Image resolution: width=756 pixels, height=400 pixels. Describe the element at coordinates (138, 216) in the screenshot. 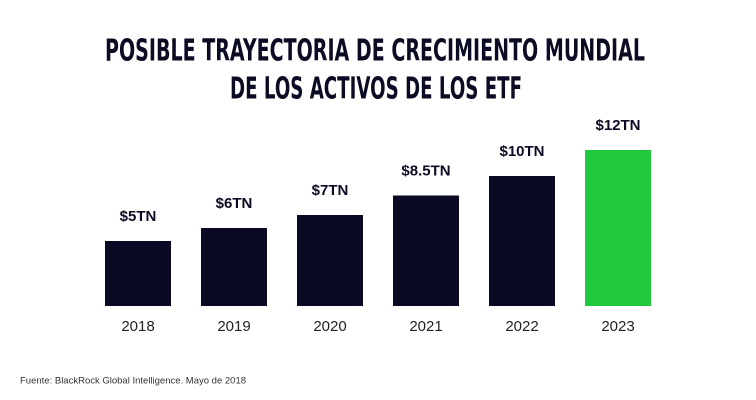

I see `value-label: $5TN` at that location.